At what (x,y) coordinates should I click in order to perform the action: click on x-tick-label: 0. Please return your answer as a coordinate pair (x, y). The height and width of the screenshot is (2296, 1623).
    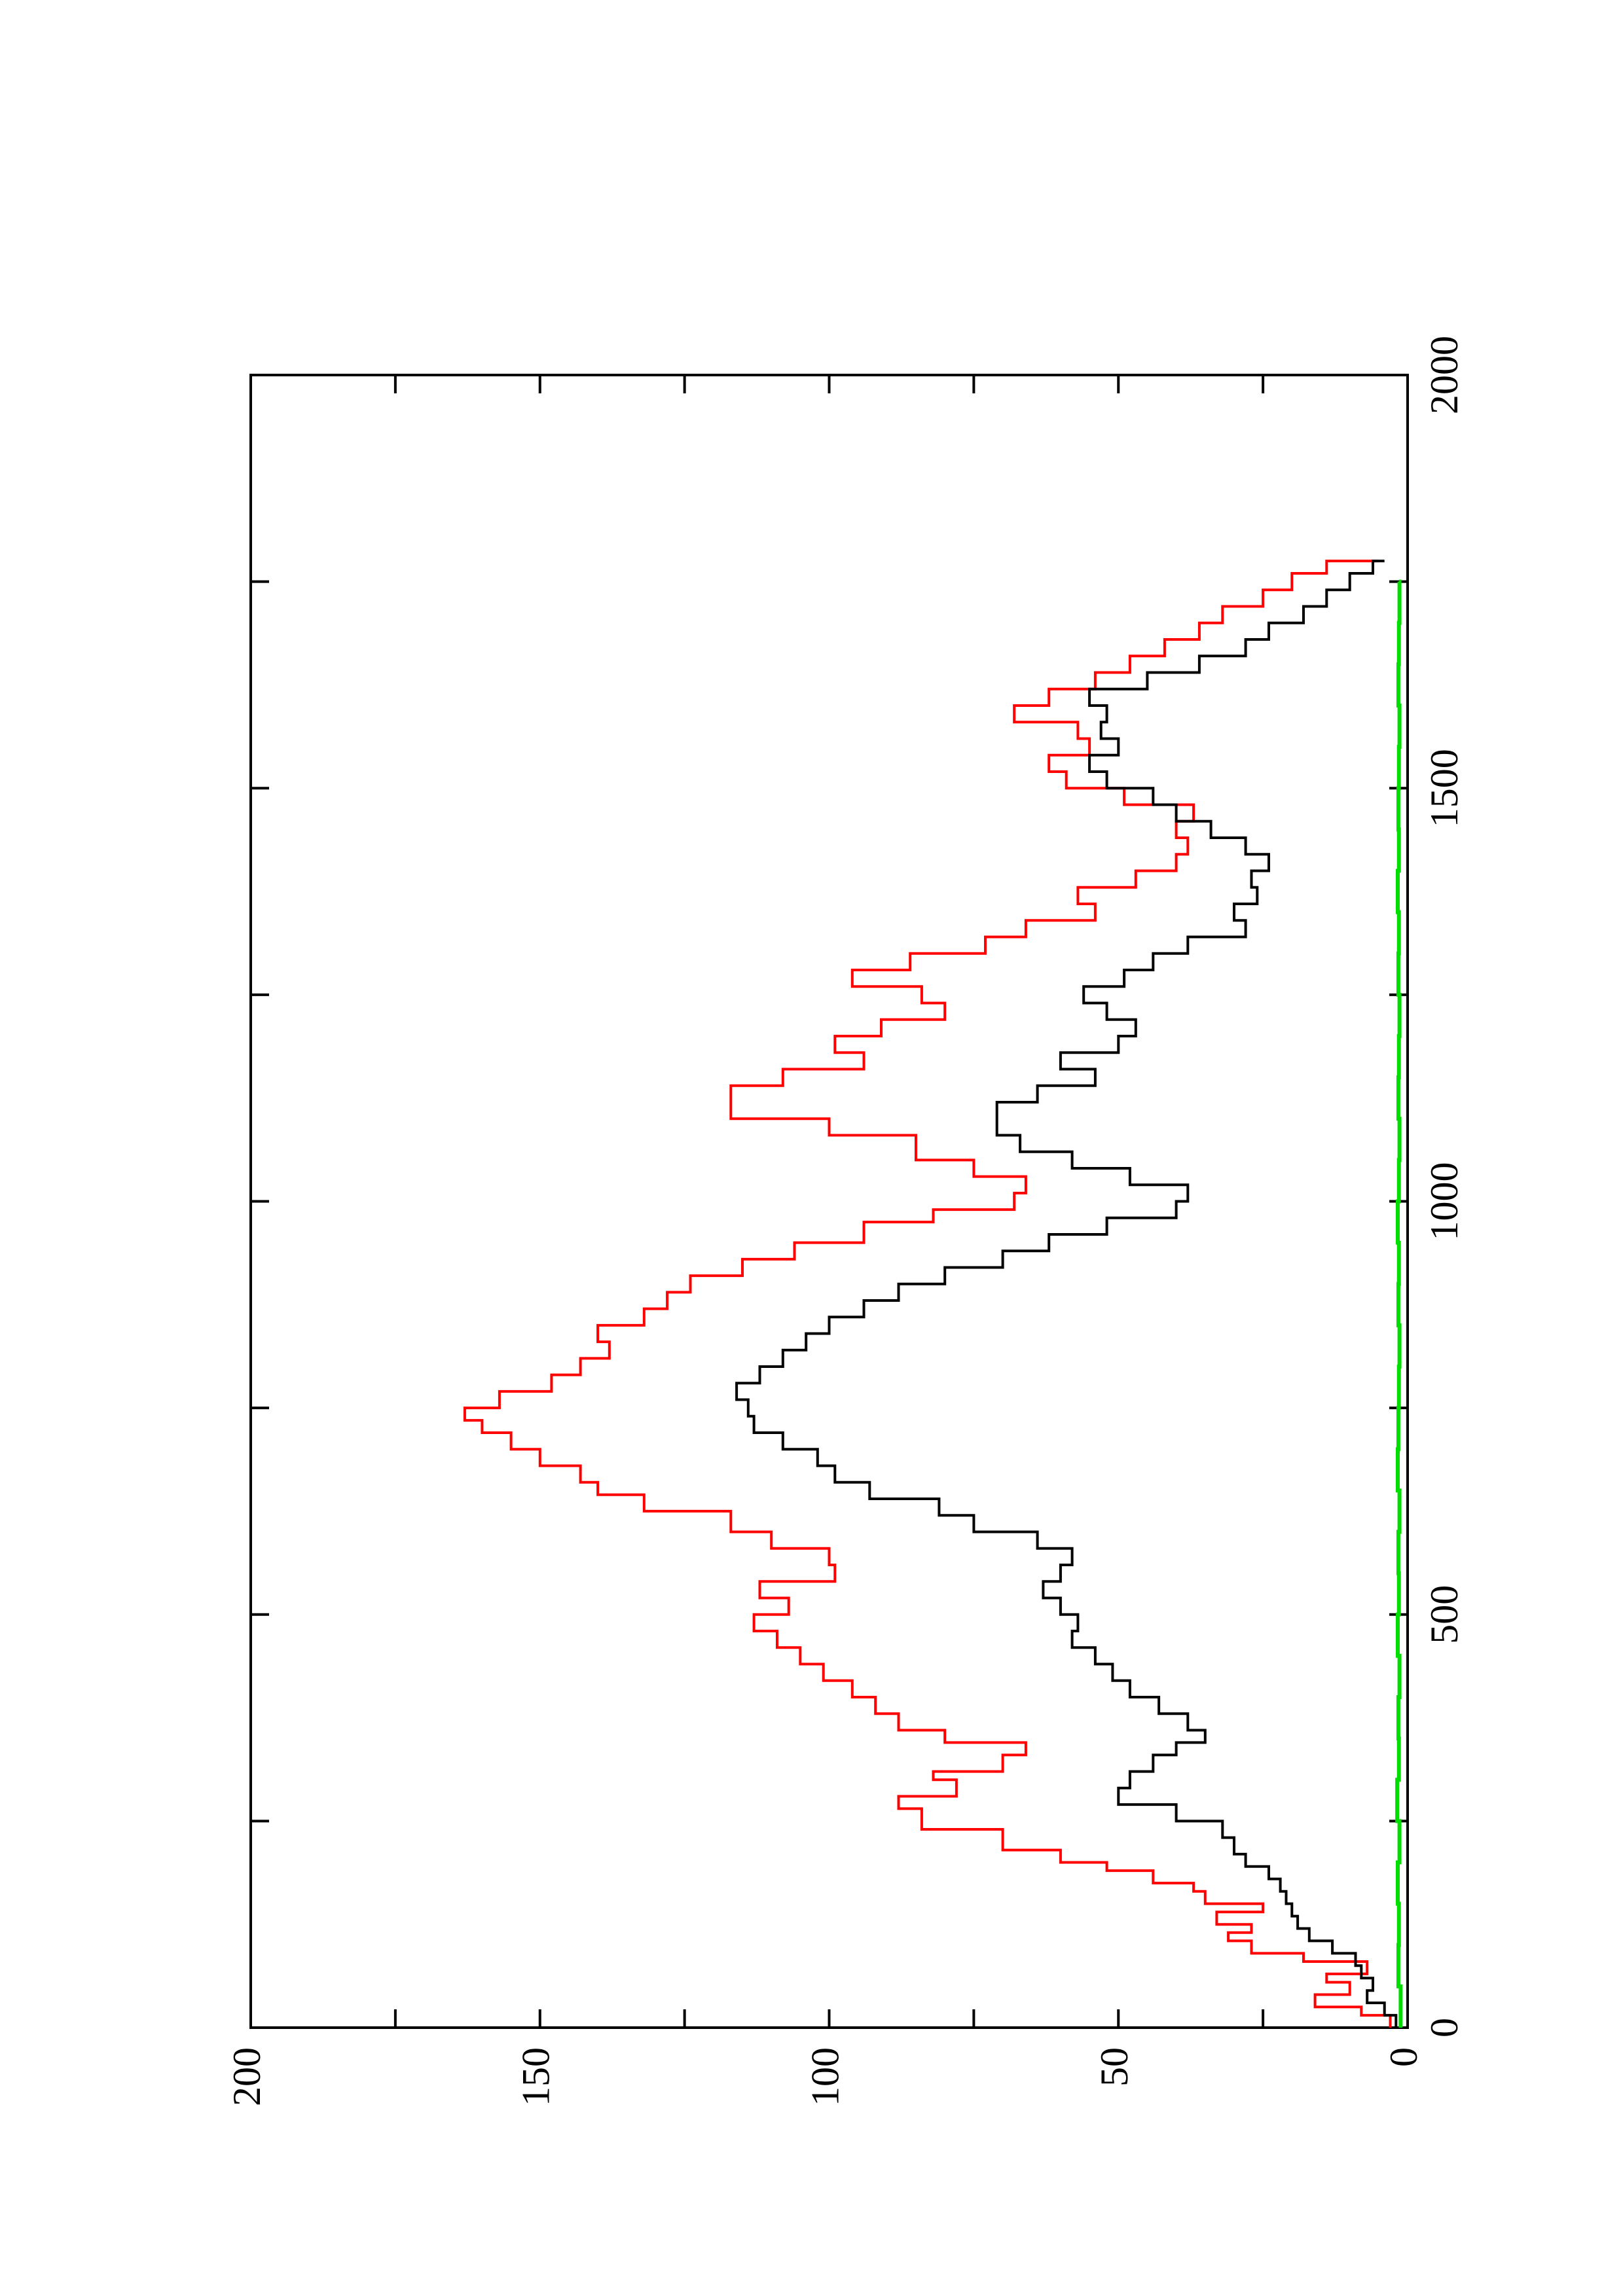
    Looking at the image, I should click on (1444, 2027).